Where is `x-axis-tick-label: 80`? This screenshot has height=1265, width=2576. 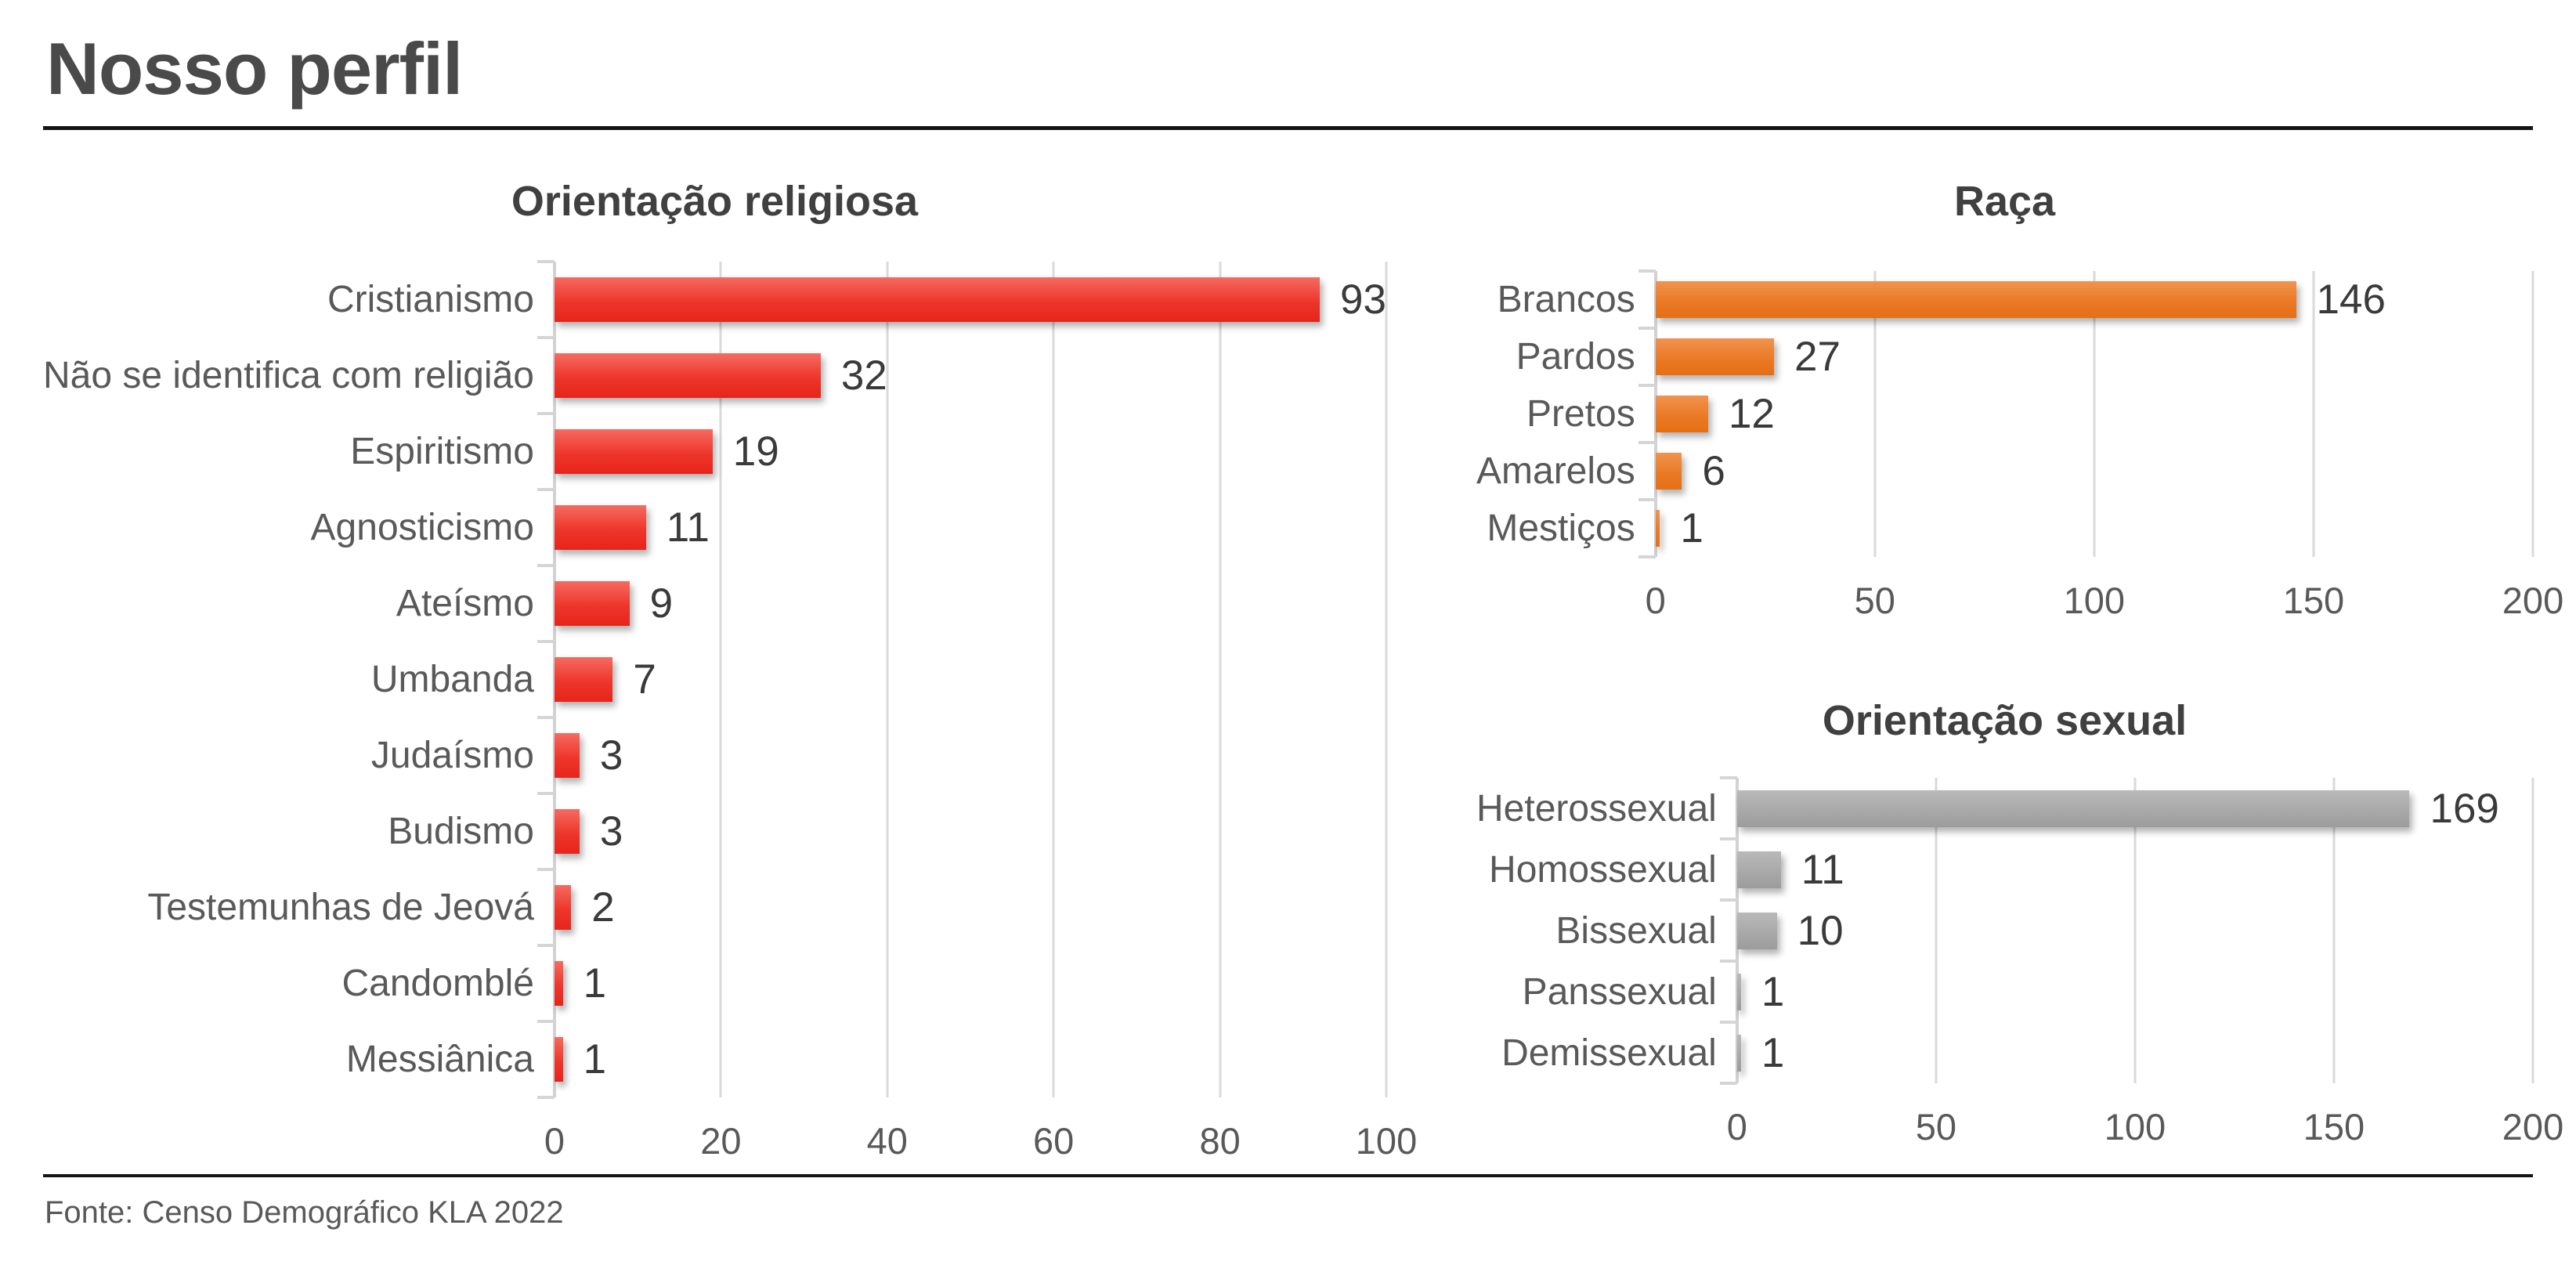 x-axis-tick-label: 80 is located at coordinates (1220, 1141).